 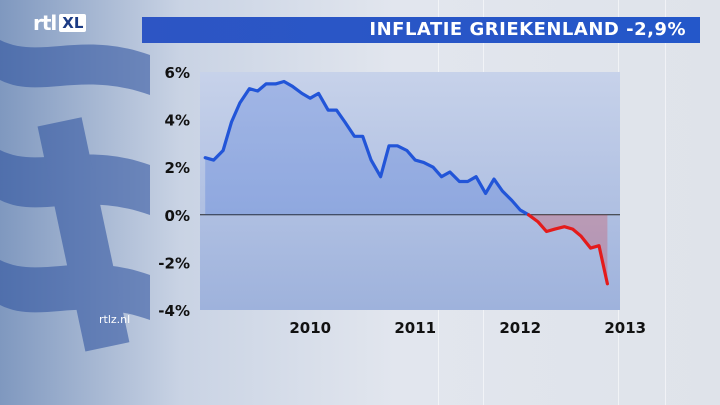 What do you see at coordinates (177, 73) in the screenshot?
I see `y-tick-label: 6%` at bounding box center [177, 73].